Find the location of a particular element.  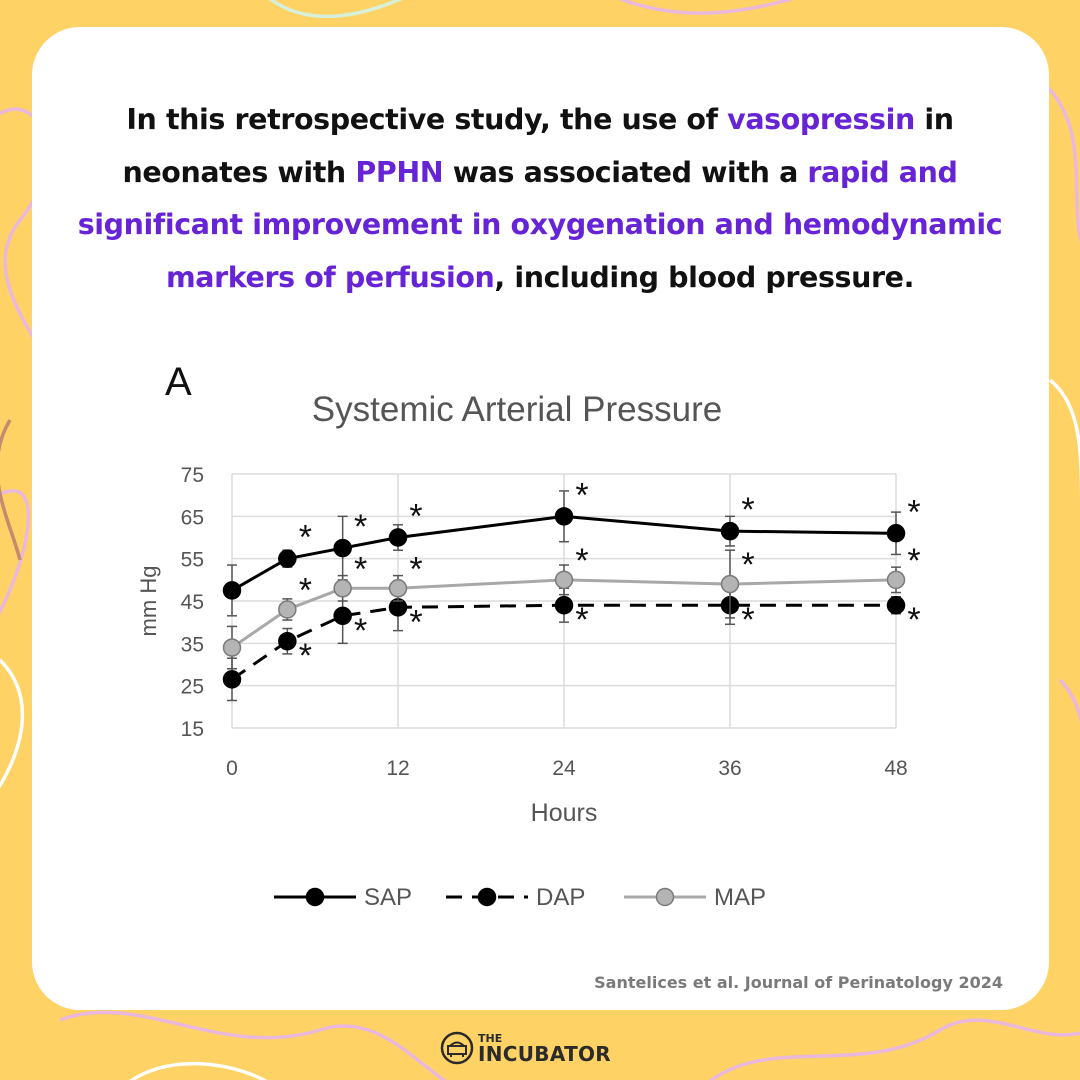

legend-sap: SAP is located at coordinates (343, 897).